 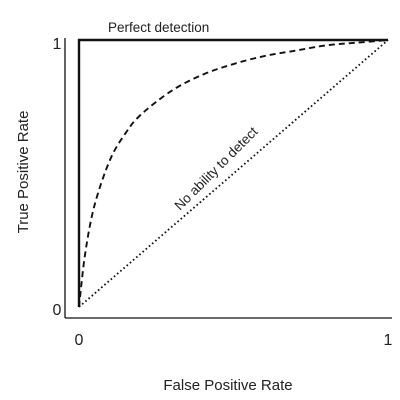 What do you see at coordinates (388, 340) in the screenshot?
I see `x-tick-label-1: 1` at bounding box center [388, 340].